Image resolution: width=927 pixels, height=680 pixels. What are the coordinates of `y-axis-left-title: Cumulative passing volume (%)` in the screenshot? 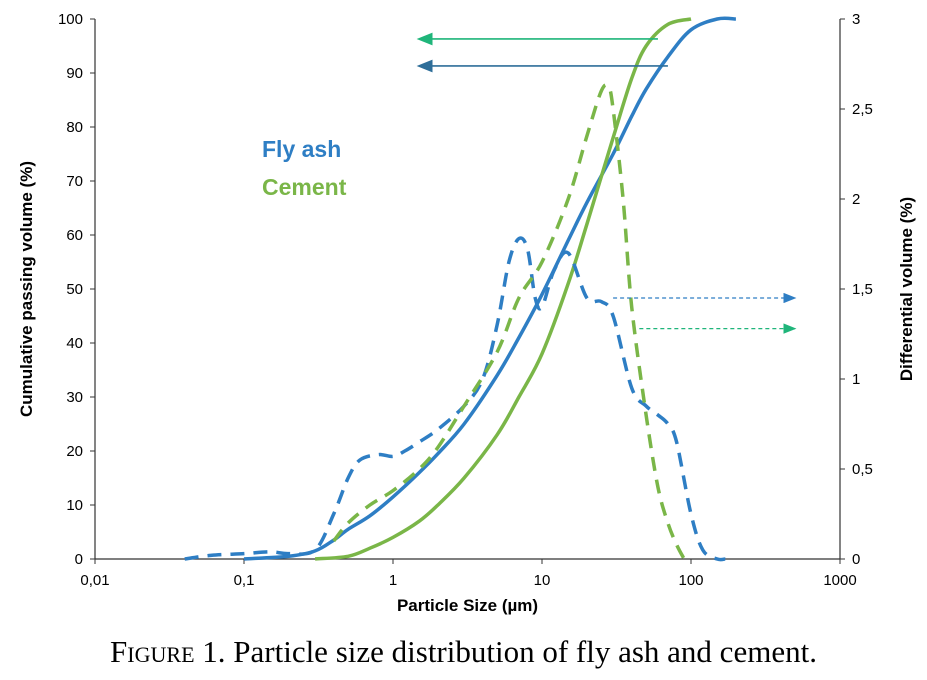 It's located at (26, 289).